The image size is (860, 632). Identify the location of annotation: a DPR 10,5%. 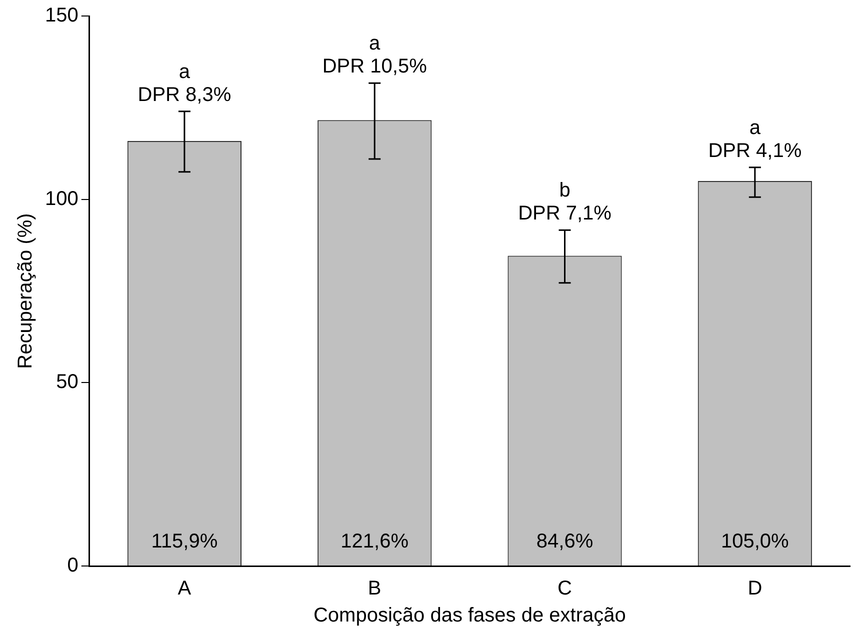
(375, 55).